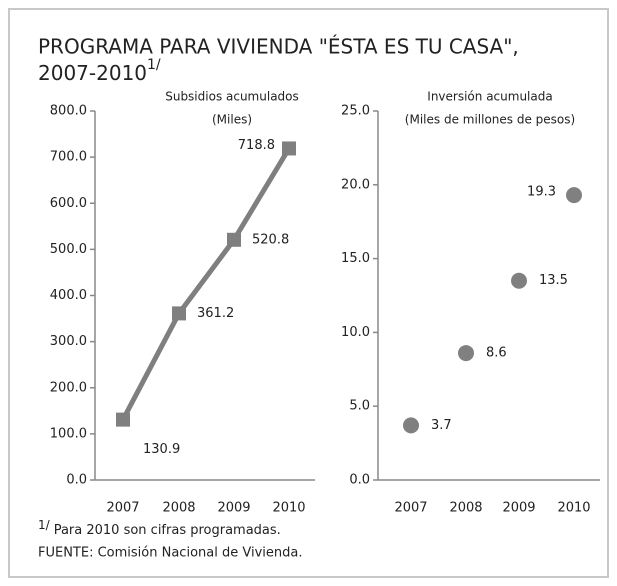  I want to click on y-tick-label: 400.0, so click(68, 295).